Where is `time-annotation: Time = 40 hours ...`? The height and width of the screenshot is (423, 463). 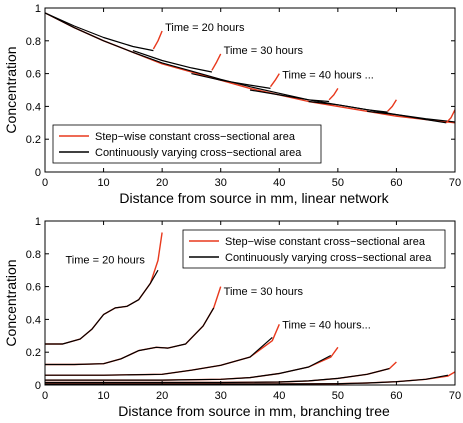
time-annotation: Time = 40 hours ... is located at coordinates (328, 76).